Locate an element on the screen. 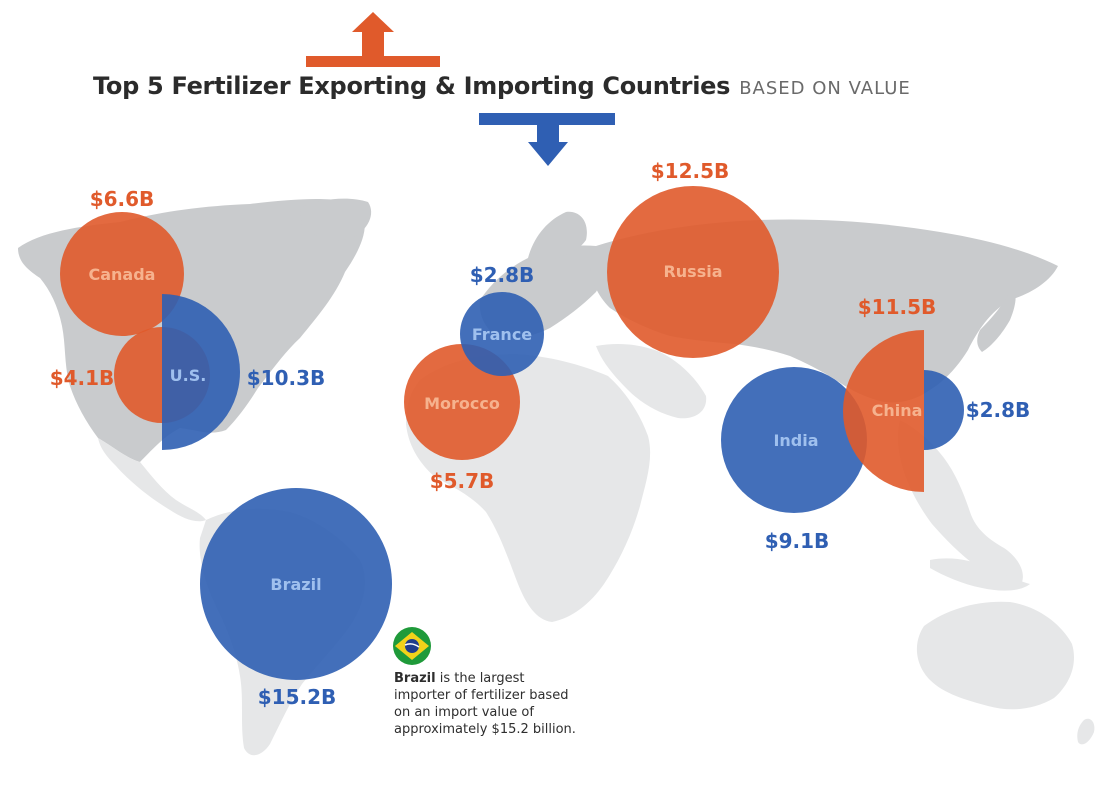 The width and height of the screenshot is (1100, 804). value-brazil-import: $15.2B is located at coordinates (297, 697).